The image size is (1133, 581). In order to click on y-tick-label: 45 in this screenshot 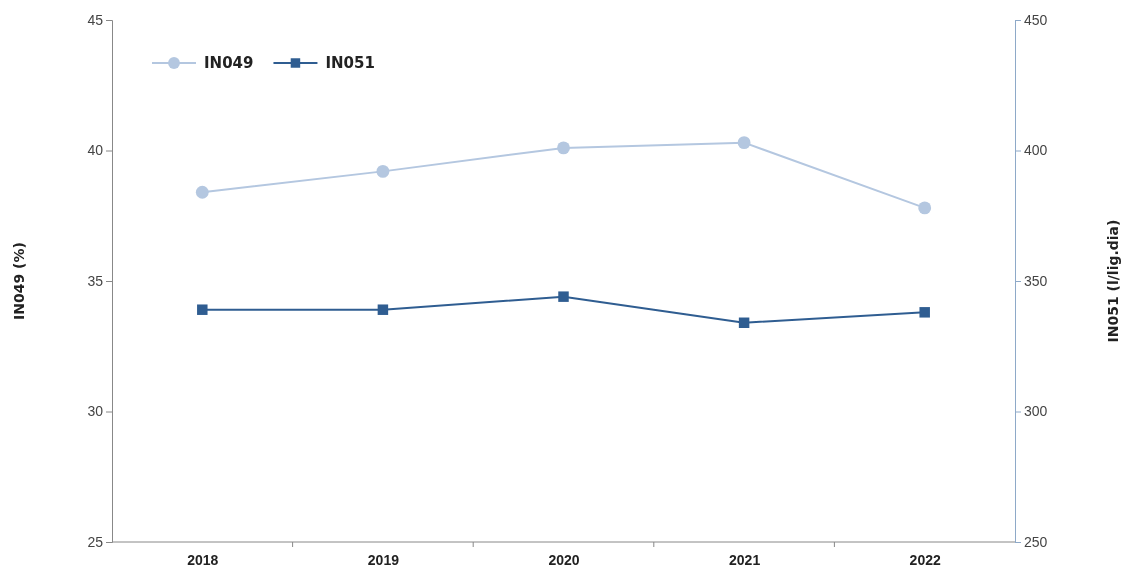, I will do `click(95, 19)`.